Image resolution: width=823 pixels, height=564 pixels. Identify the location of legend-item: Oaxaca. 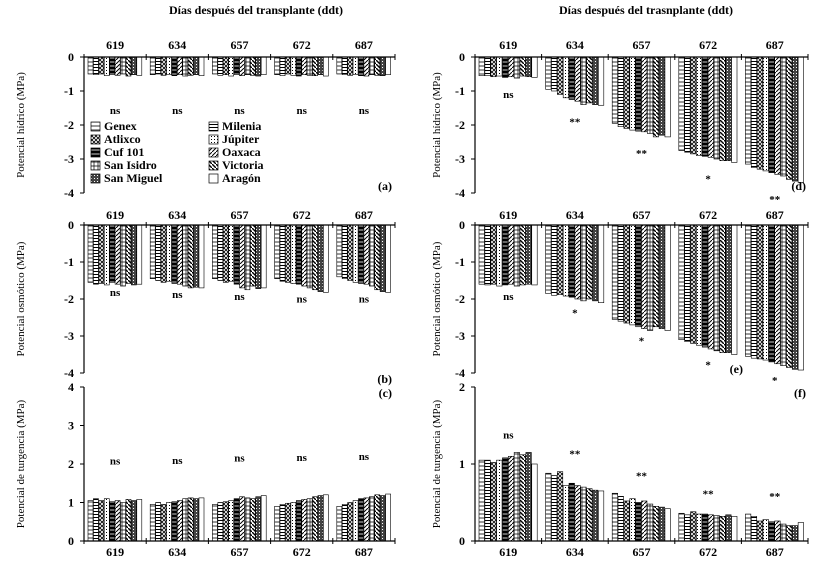
(234, 152).